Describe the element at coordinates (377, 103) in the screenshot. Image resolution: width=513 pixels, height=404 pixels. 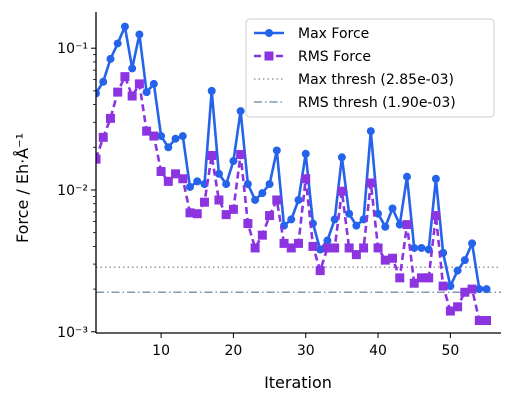
I see `legend-label: RMS thresh (1.90e-03)` at that location.